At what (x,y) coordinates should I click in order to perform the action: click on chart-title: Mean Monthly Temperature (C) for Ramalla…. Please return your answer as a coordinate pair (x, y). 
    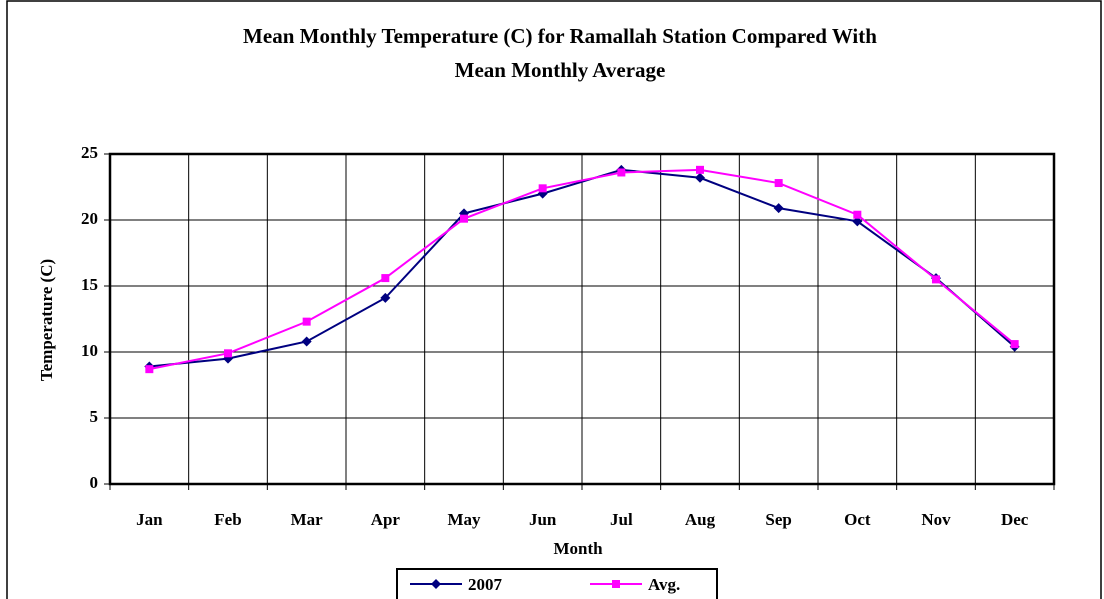
    Looking at the image, I should click on (560, 36).